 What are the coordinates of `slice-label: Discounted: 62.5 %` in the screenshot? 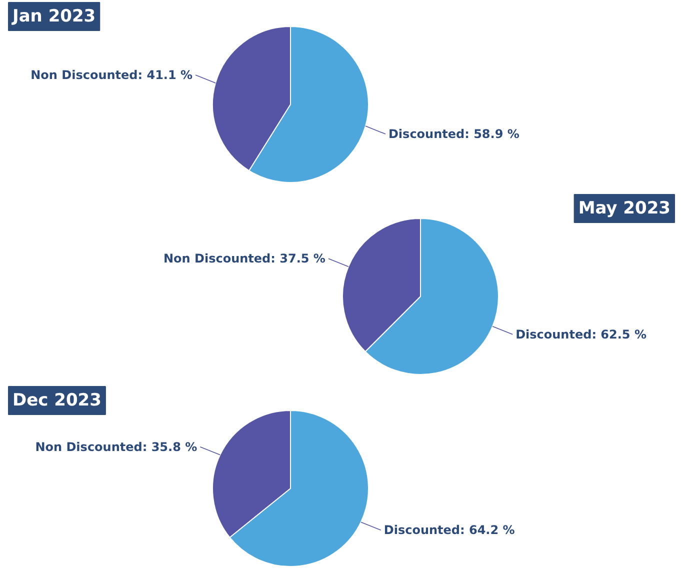 It's located at (581, 334).